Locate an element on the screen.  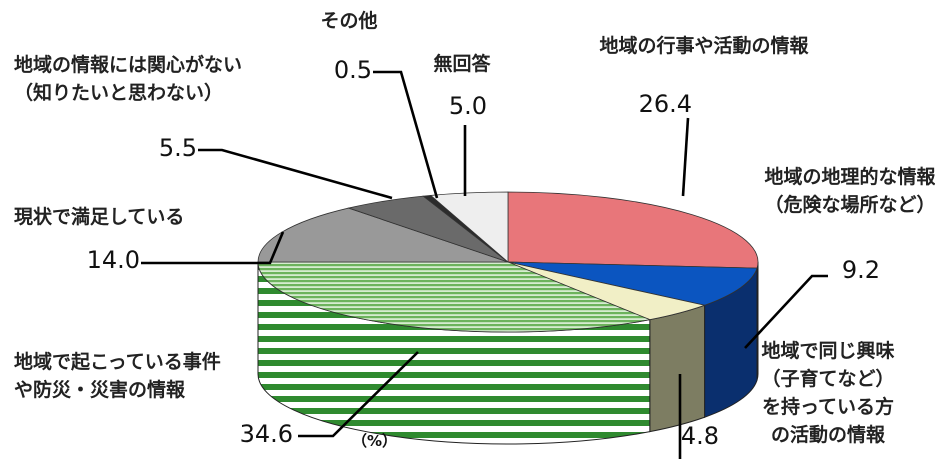
slice-label-6-line-0: その他 is located at coordinates (348, 20).